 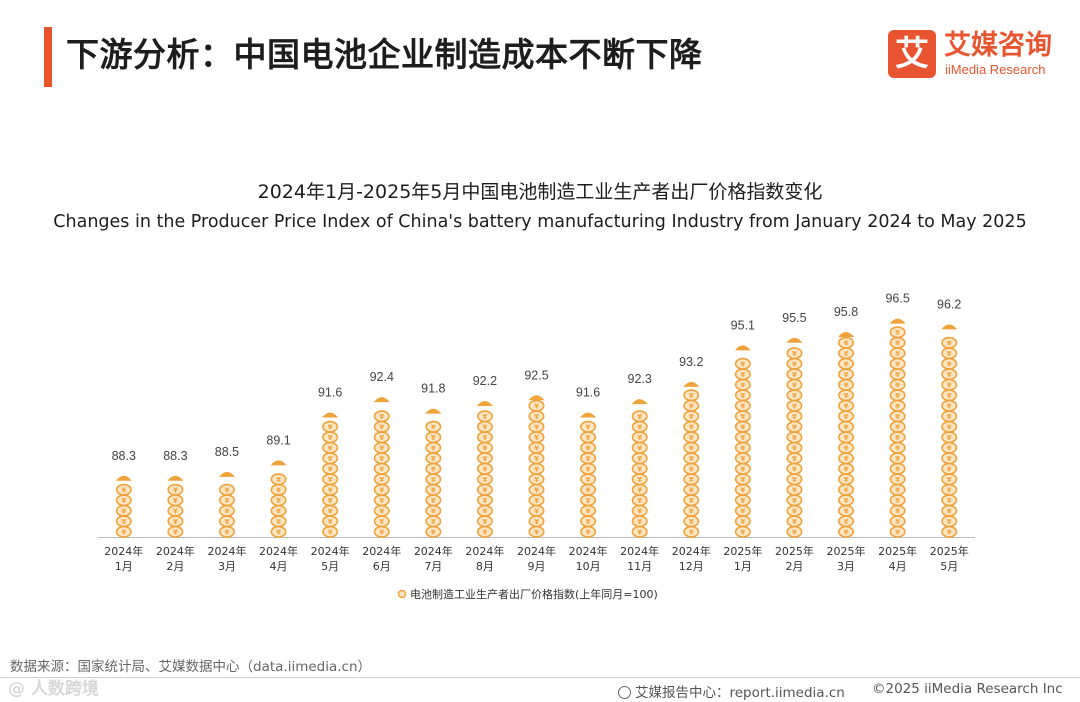 What do you see at coordinates (534, 594) in the screenshot?
I see `legend-label: 电池制造工业生产者出厂价格指数(上年同月=100)` at bounding box center [534, 594].